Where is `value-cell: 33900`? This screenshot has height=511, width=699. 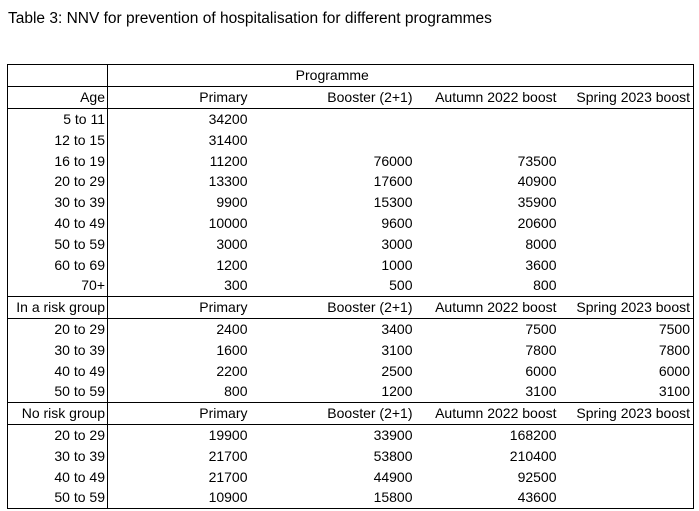
value-cell: 33900 is located at coordinates (393, 434).